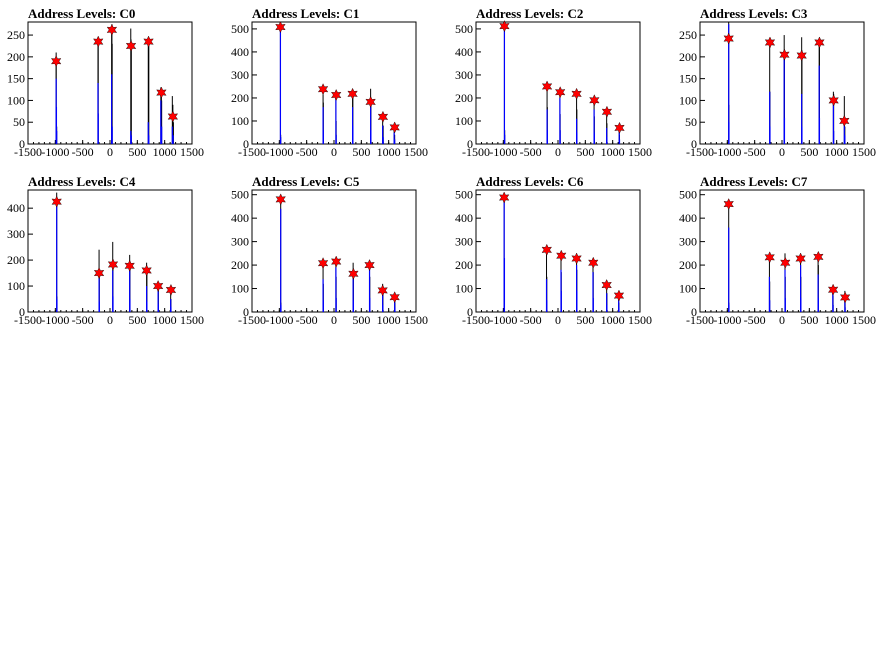 This screenshot has width=896, height=672. Describe the element at coordinates (306, 181) in the screenshot. I see `chart-title: Address Levels: C5` at that location.